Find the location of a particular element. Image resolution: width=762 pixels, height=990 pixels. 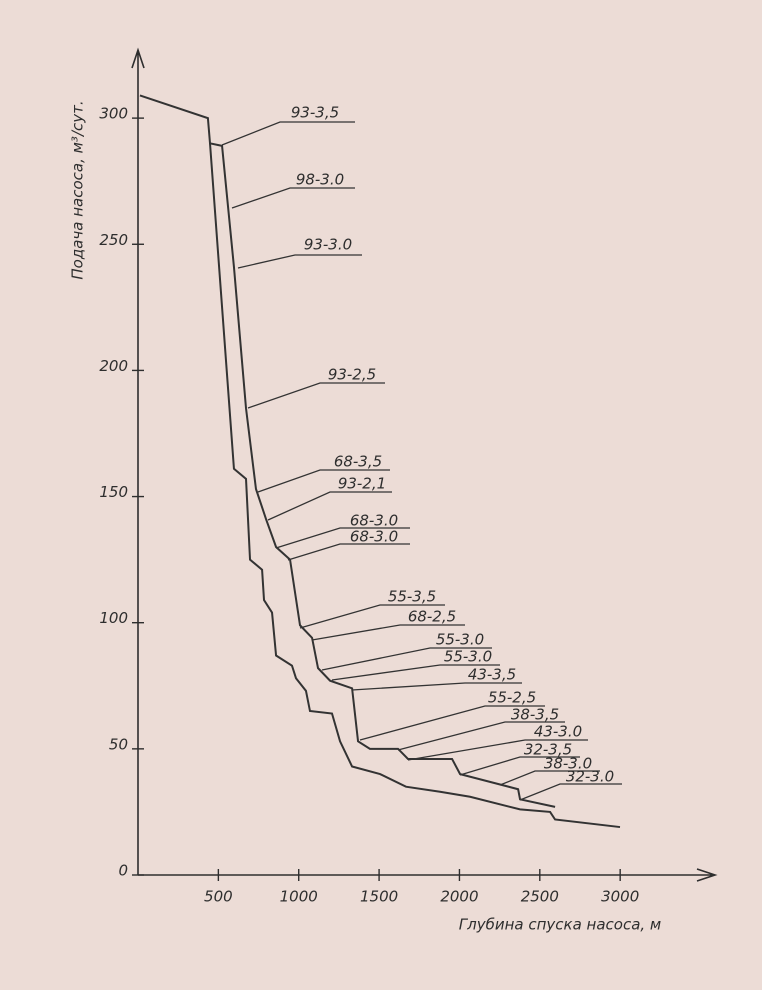

y-tick-label: 0 is located at coordinates (123, 871).